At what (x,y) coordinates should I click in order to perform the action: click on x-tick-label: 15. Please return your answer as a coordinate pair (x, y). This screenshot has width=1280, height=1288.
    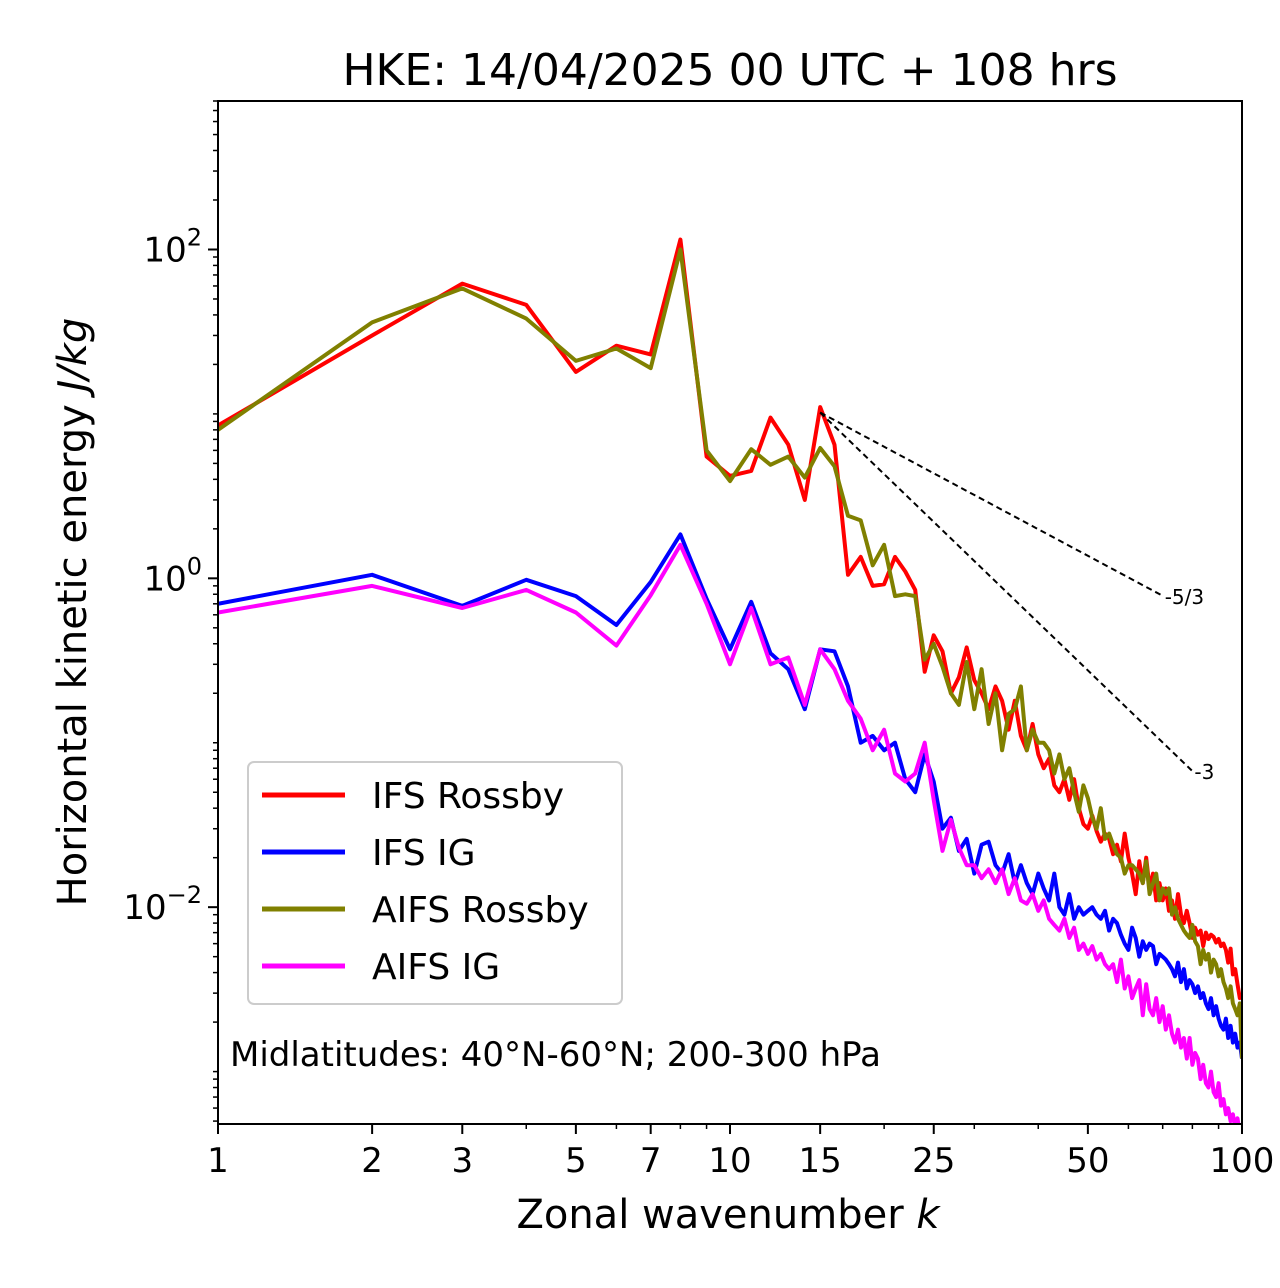
    Looking at the image, I should click on (820, 1161).